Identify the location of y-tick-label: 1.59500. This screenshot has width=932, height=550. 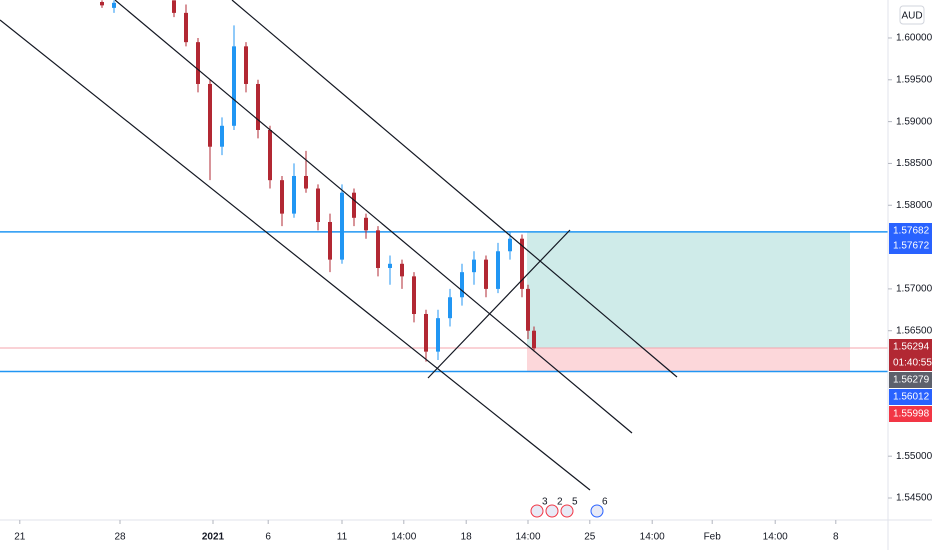
(914, 79).